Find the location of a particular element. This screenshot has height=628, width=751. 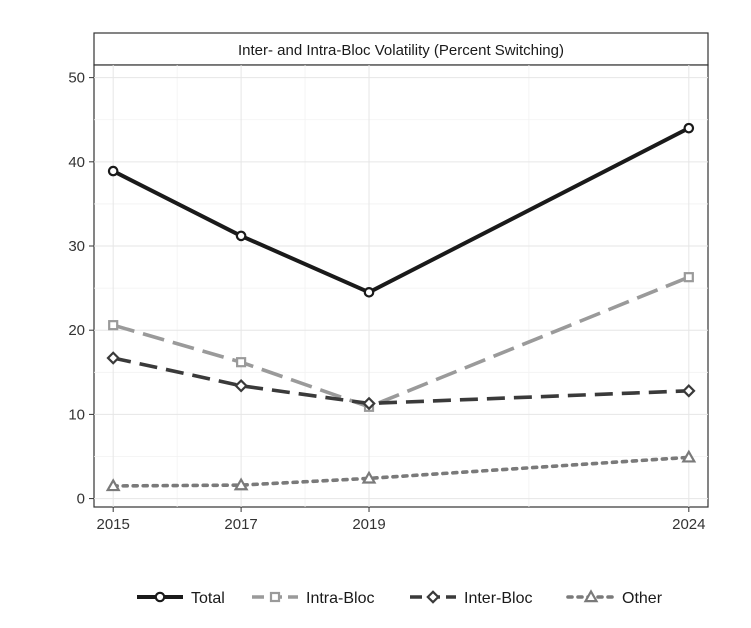

x-tick-label: 2019 is located at coordinates (368, 524).